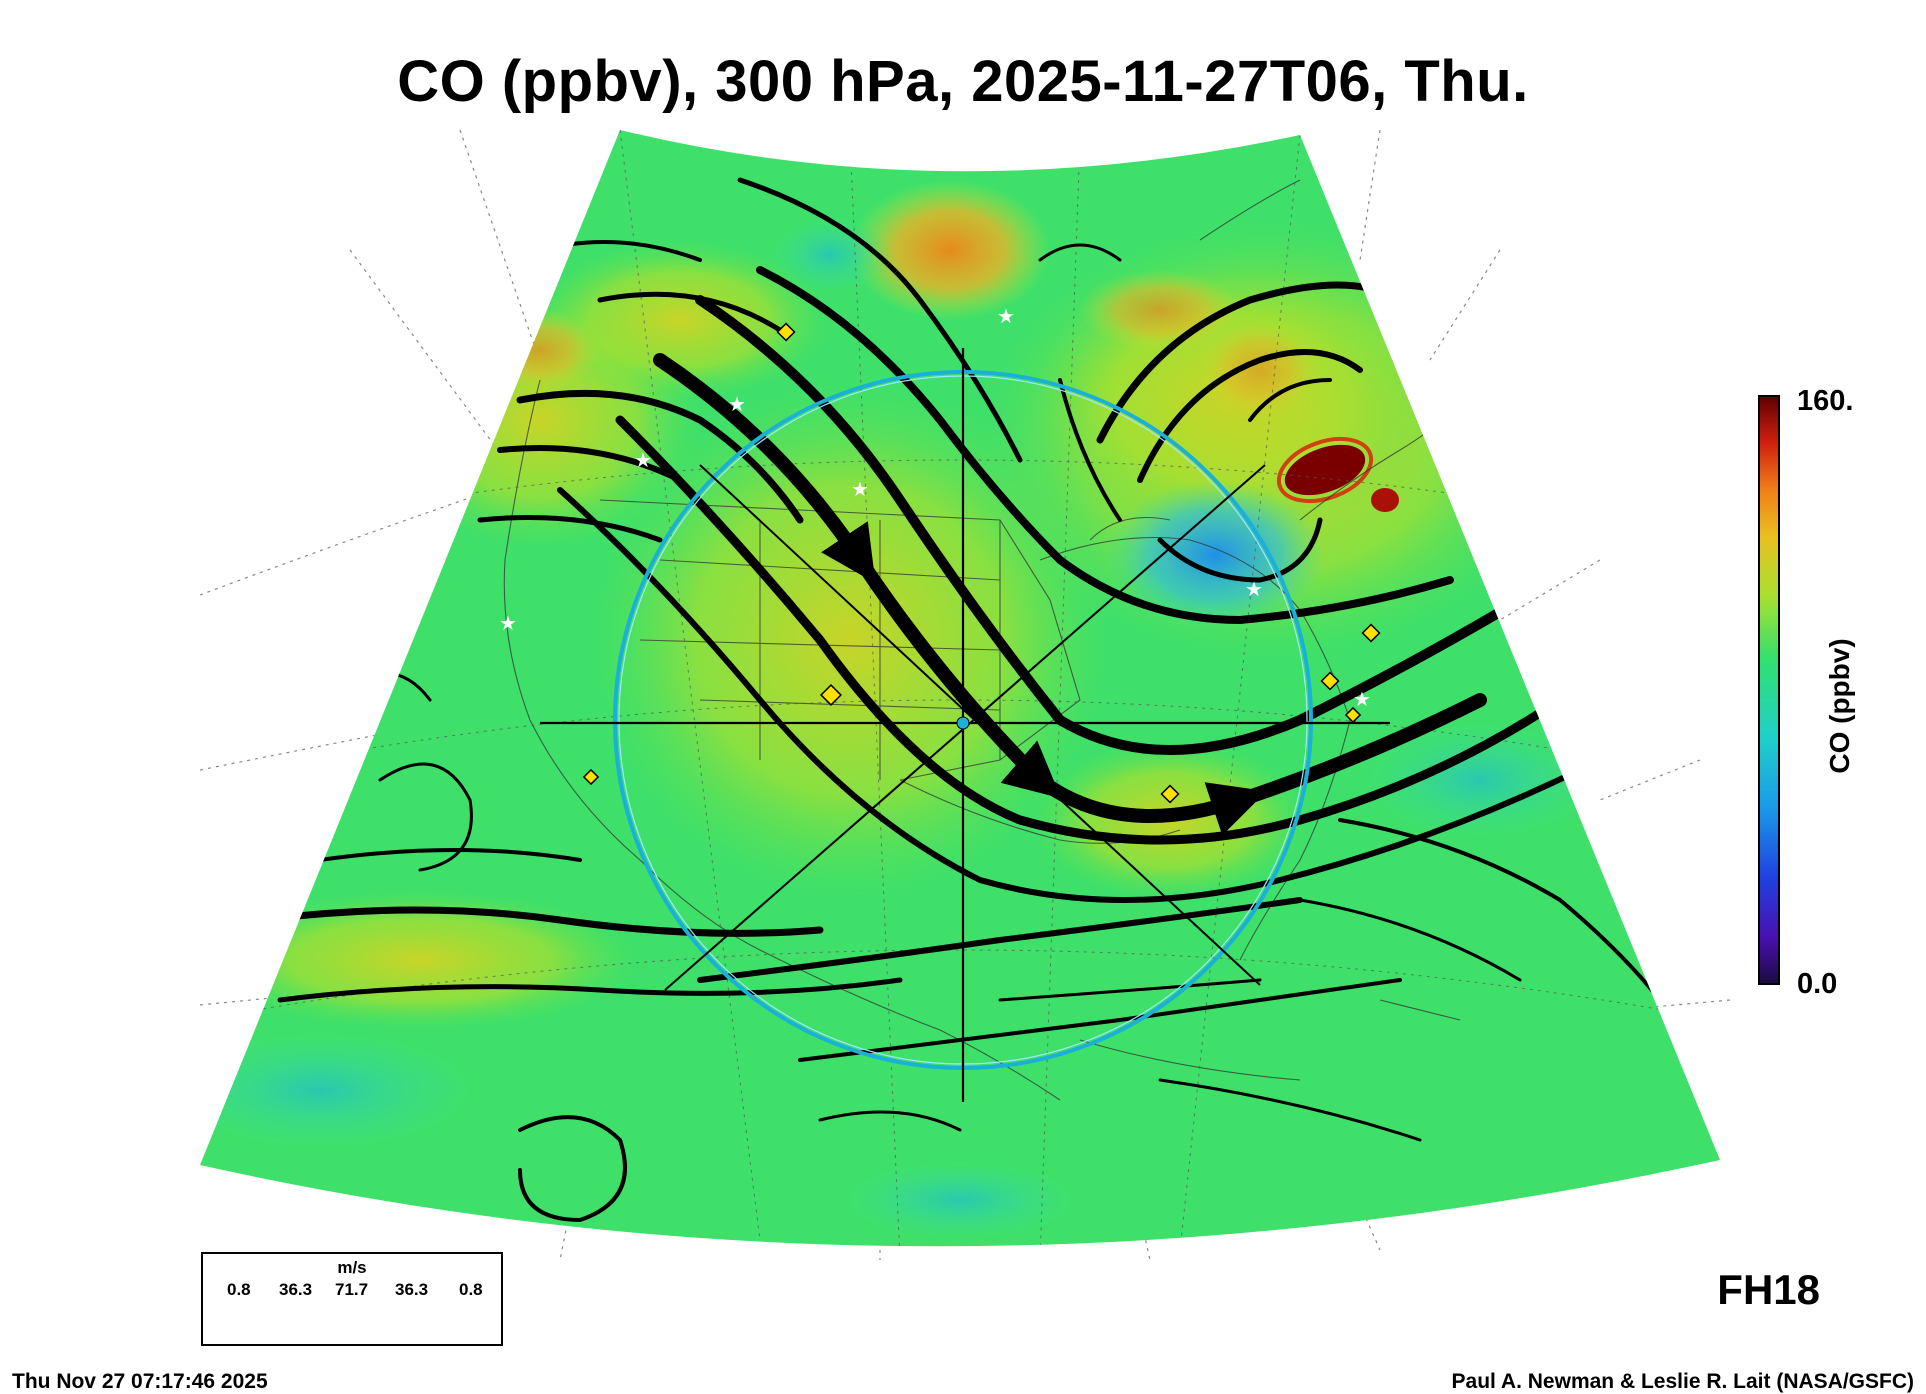 The height and width of the screenshot is (1394, 1926). I want to click on colorbar-axis-label: CO (ppbv), so click(1839, 706).